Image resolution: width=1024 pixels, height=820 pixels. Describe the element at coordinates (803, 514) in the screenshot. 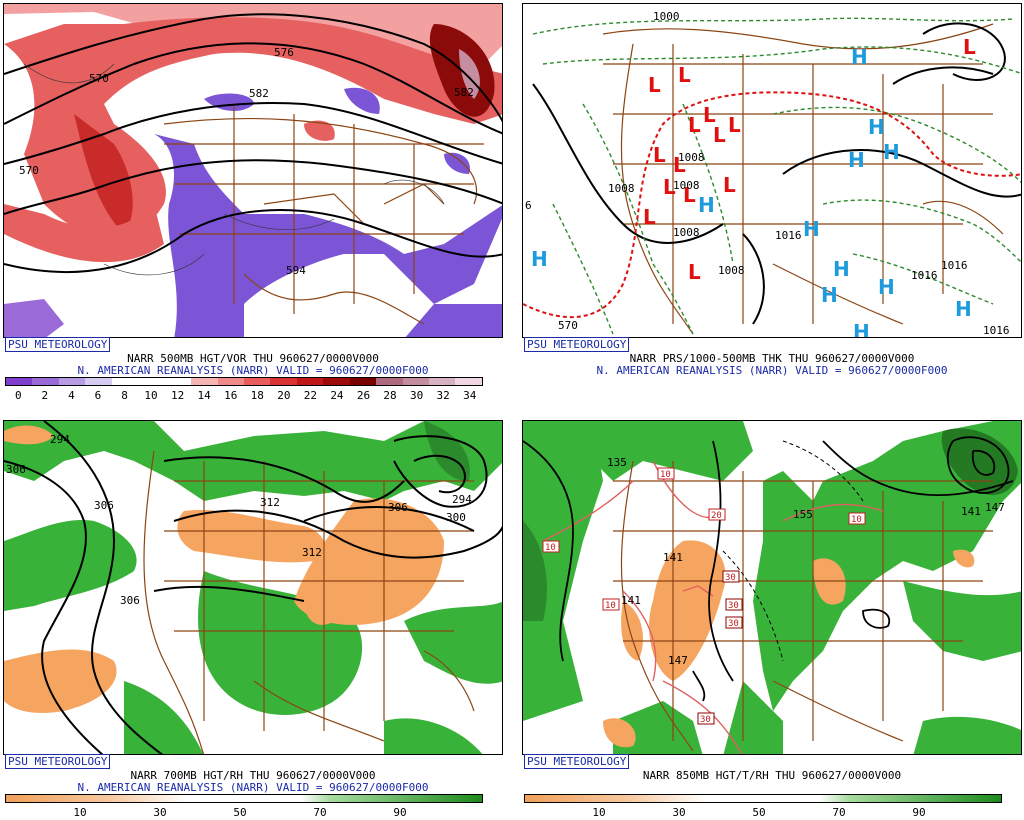

I see `contour-label: 155` at that location.